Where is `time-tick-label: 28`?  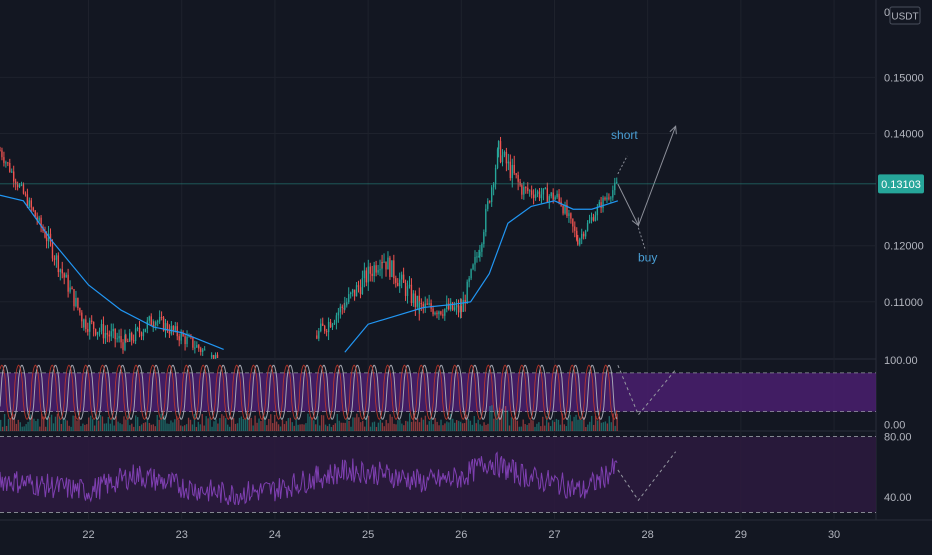
time-tick-label: 28 is located at coordinates (648, 535).